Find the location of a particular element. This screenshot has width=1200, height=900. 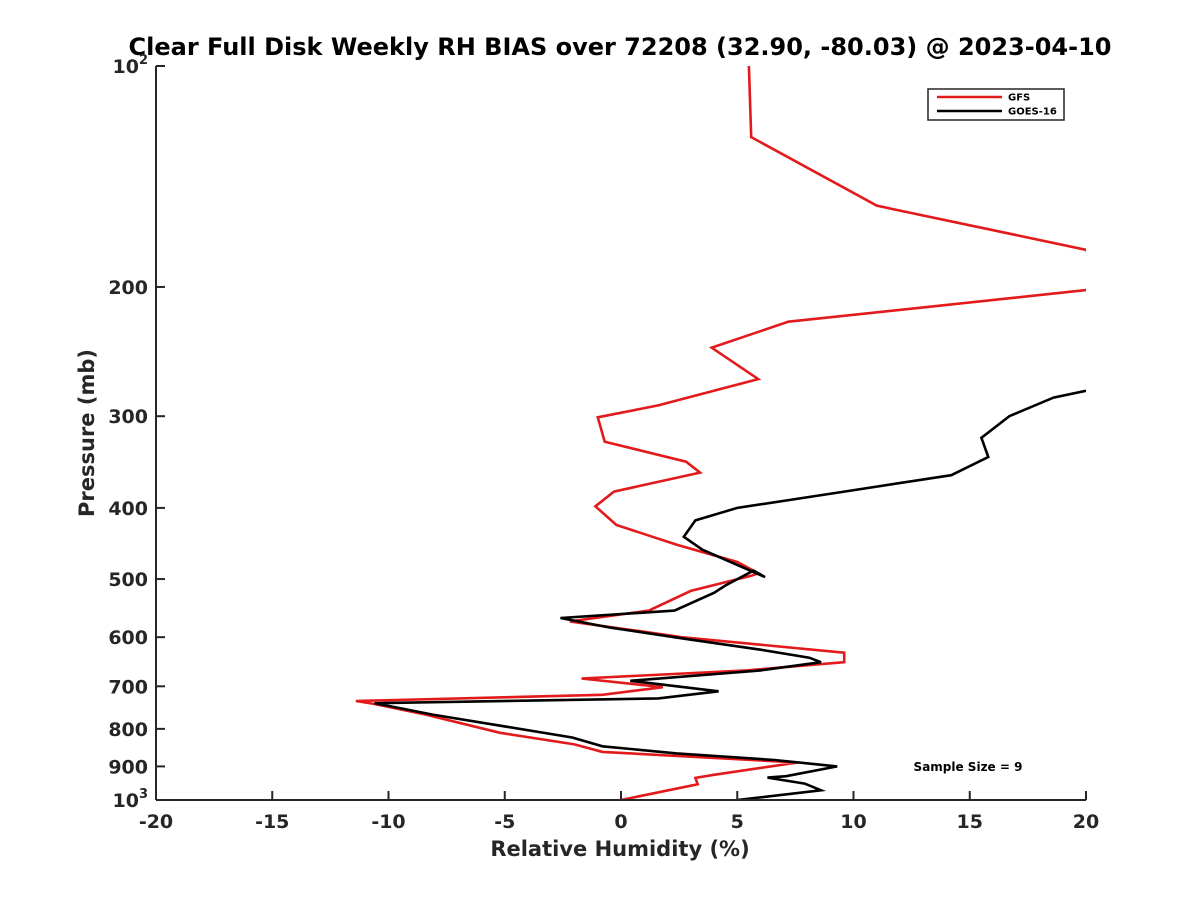

x-tick-label: 10 is located at coordinates (853, 822).